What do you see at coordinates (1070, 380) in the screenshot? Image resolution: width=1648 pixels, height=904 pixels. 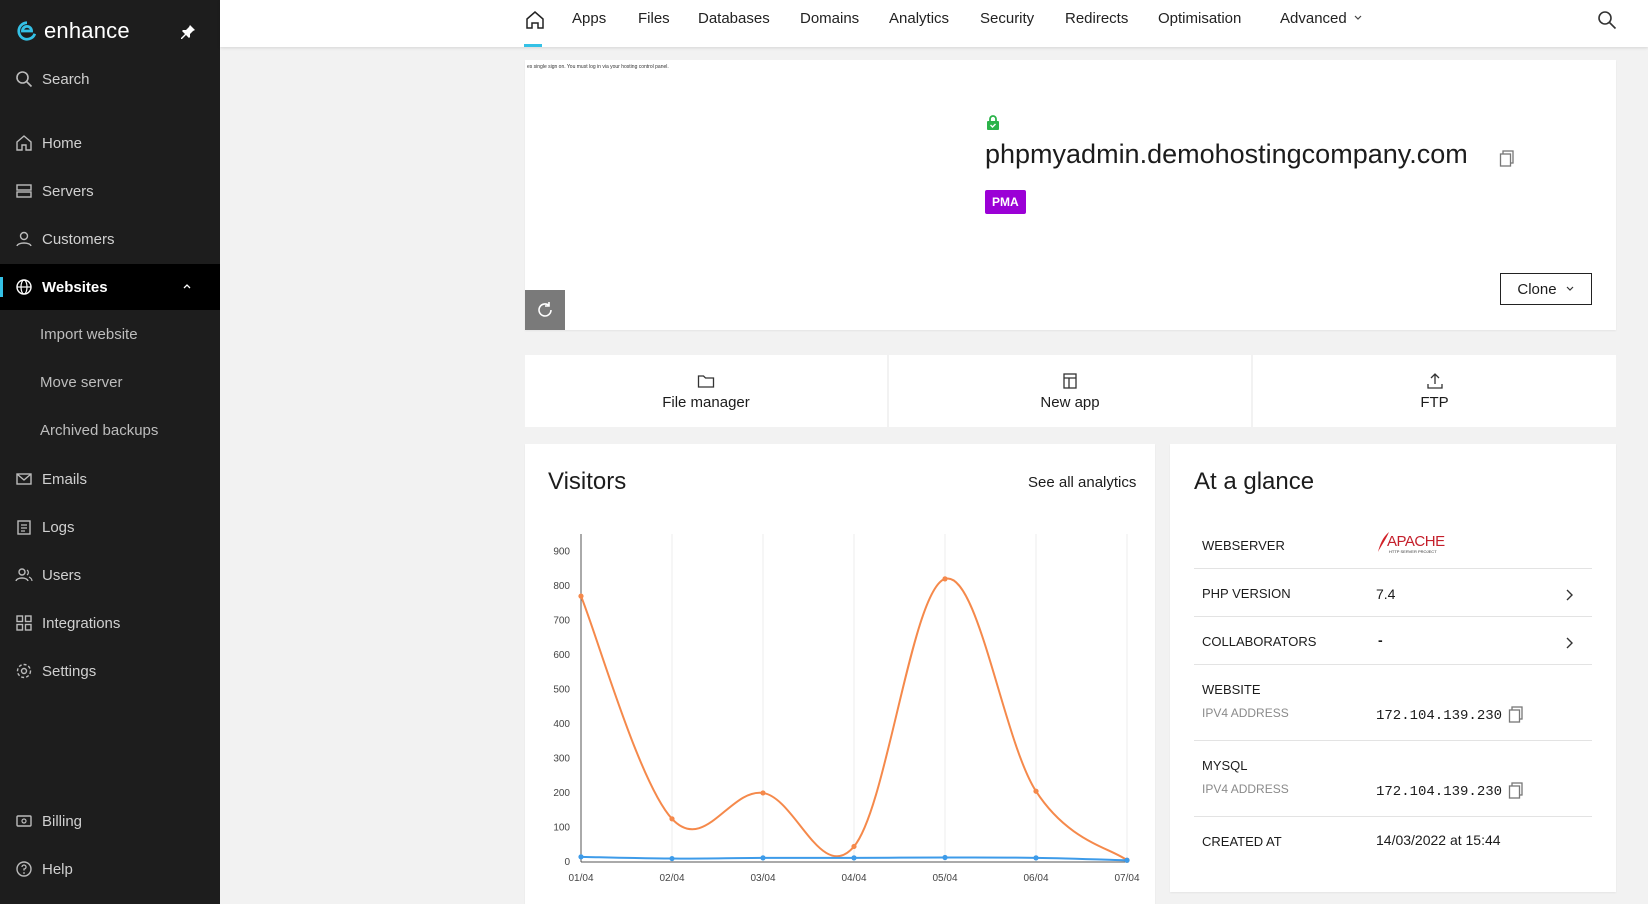 I see `app-icon` at bounding box center [1070, 380].